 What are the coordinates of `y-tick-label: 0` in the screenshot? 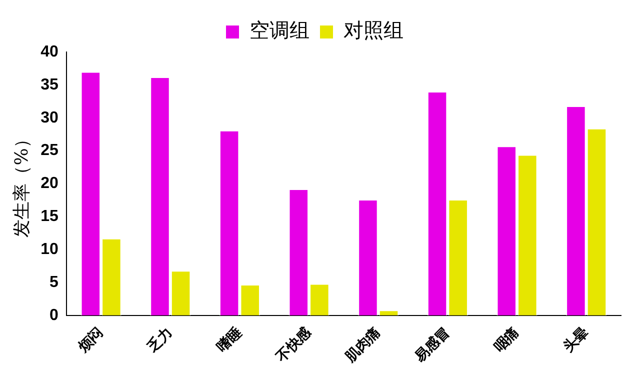 It's located at (53, 315).